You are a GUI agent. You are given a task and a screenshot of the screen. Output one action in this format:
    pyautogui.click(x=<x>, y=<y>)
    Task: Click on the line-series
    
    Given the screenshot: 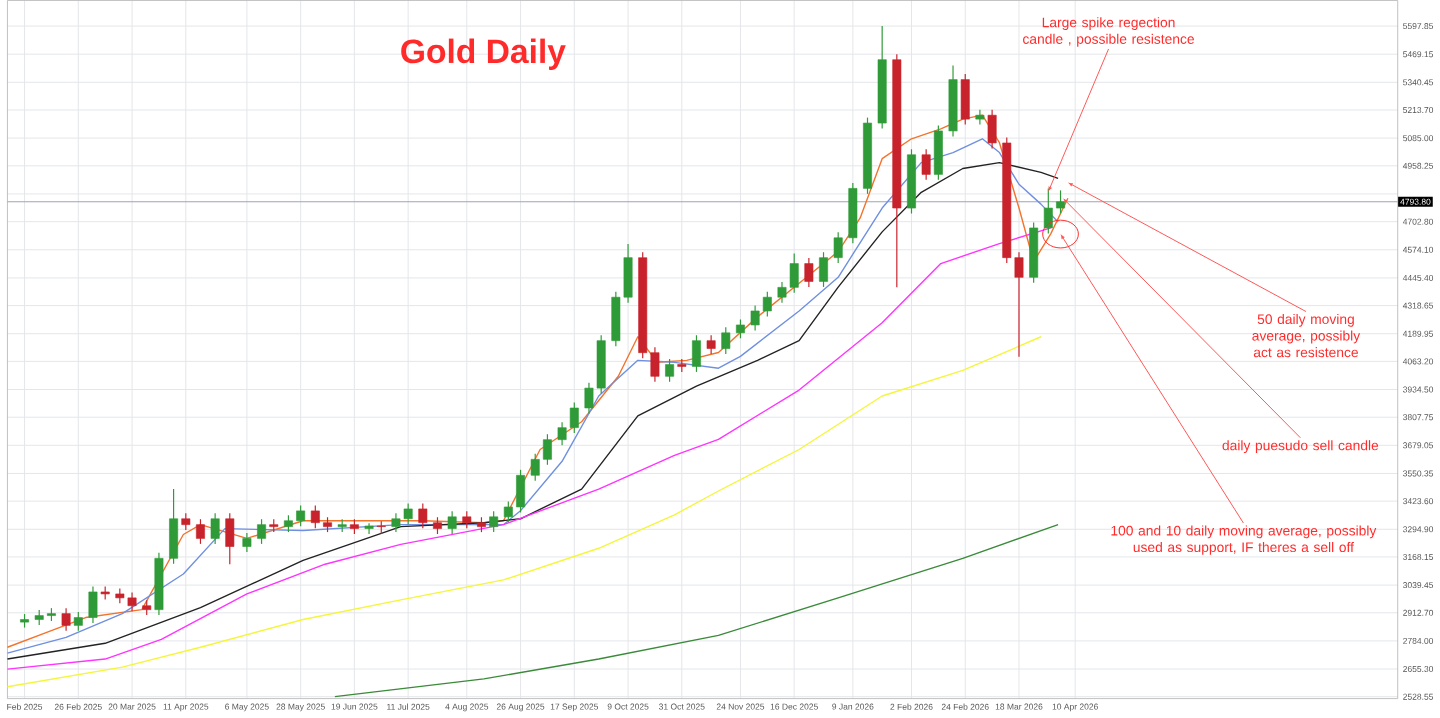 What is the action you would take?
    pyautogui.click(x=696, y=611)
    